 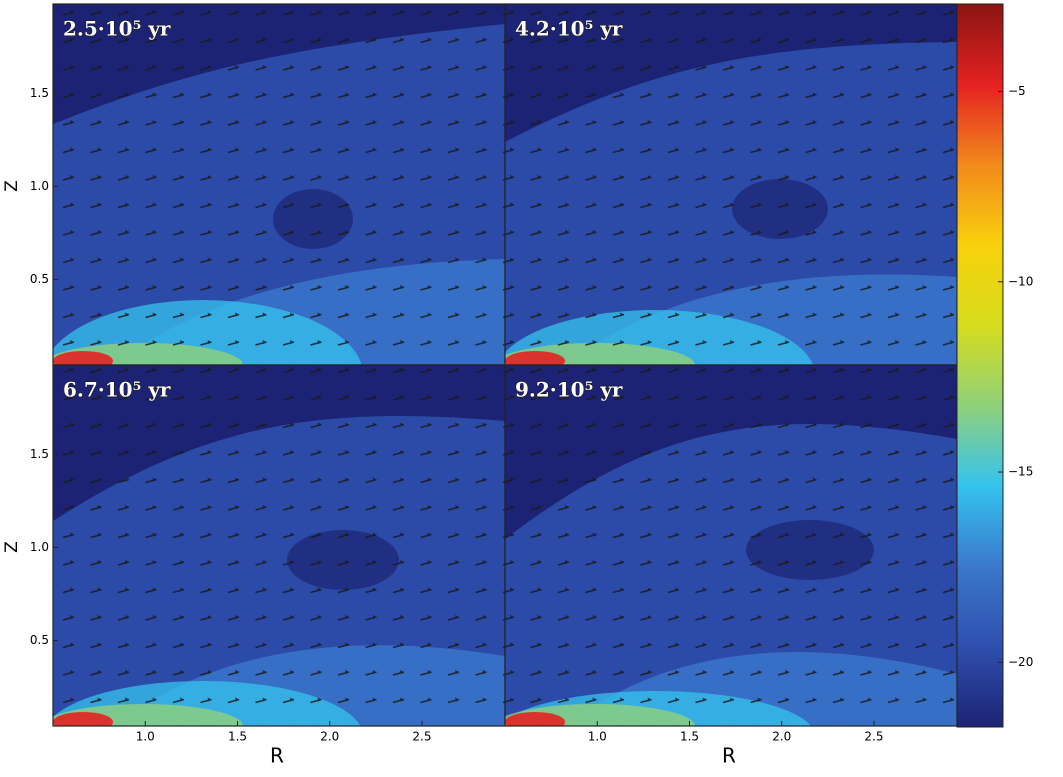 What do you see at coordinates (980, 365) in the screenshot?
I see `colorbar` at bounding box center [980, 365].